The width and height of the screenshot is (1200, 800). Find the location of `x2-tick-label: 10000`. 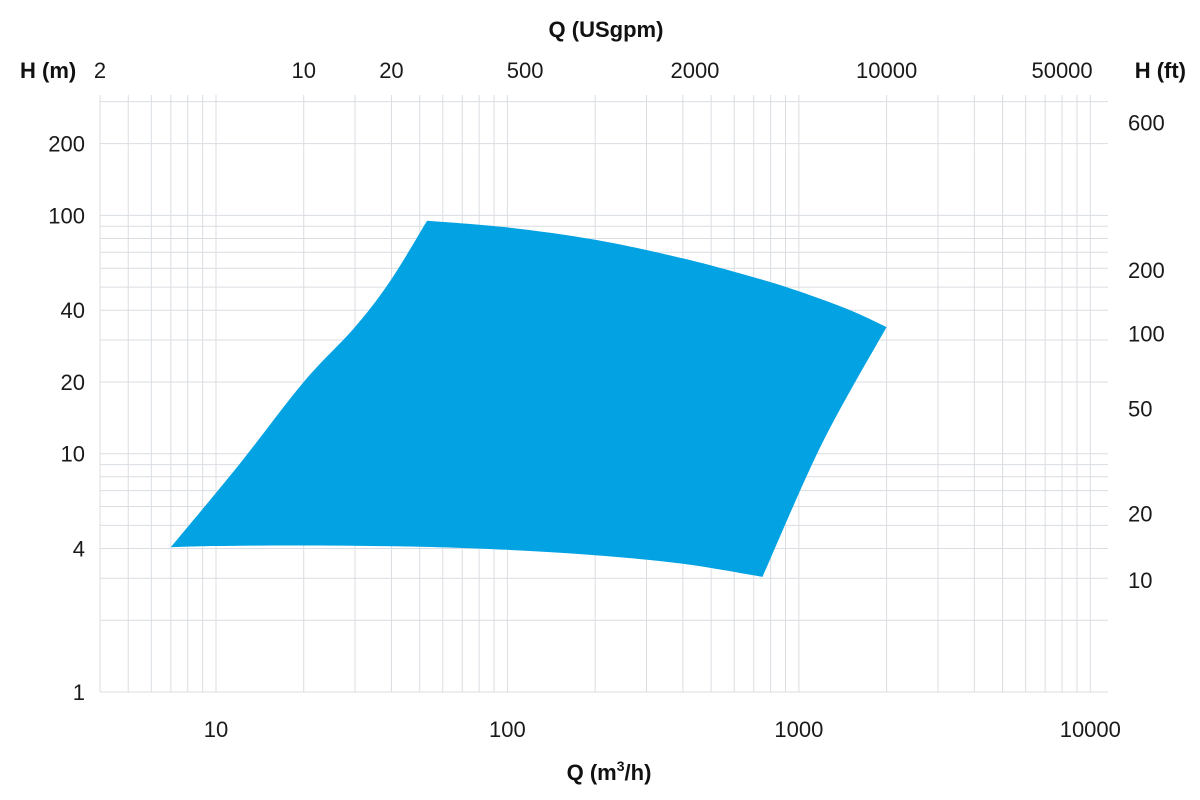

x2-tick-label: 10000 is located at coordinates (886, 70).